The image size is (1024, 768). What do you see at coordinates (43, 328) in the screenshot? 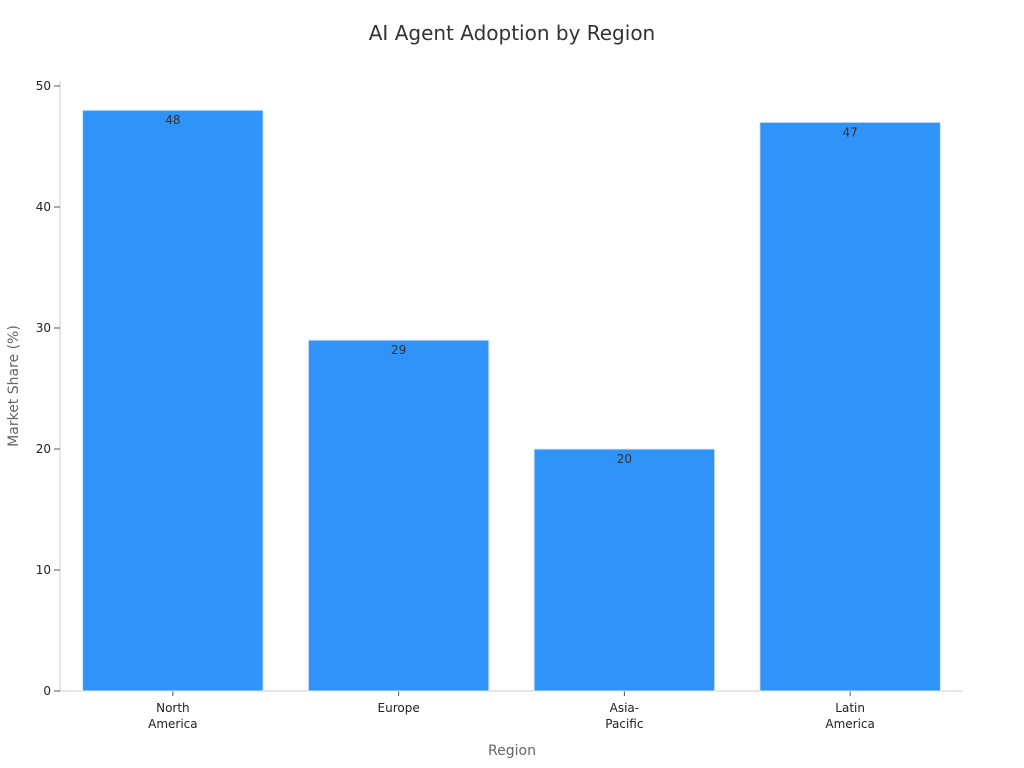
I see `y-tick-label: 30` at bounding box center [43, 328].